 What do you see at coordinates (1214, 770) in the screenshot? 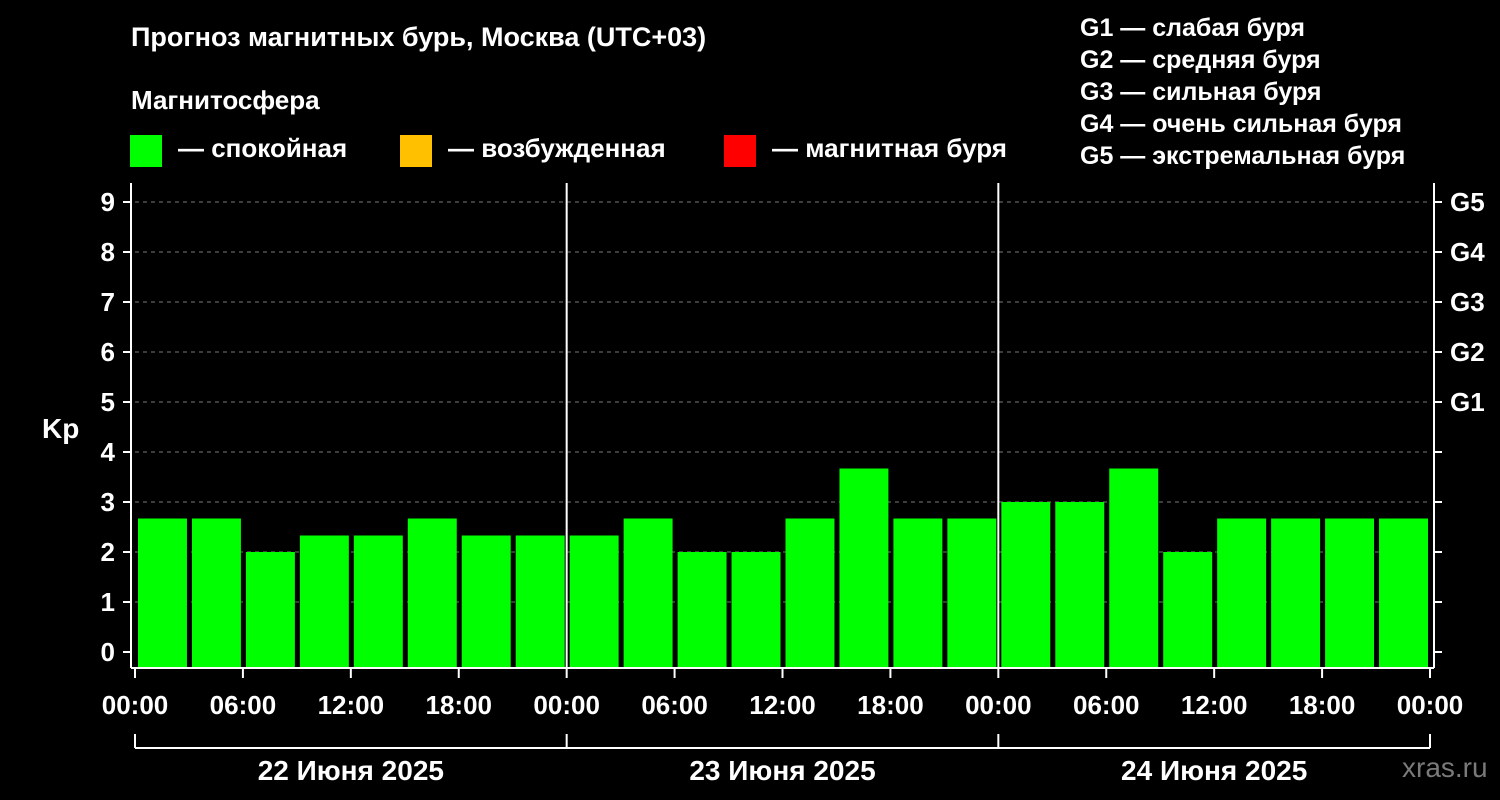
I see `day-label: 24 Июня 2025` at bounding box center [1214, 770].